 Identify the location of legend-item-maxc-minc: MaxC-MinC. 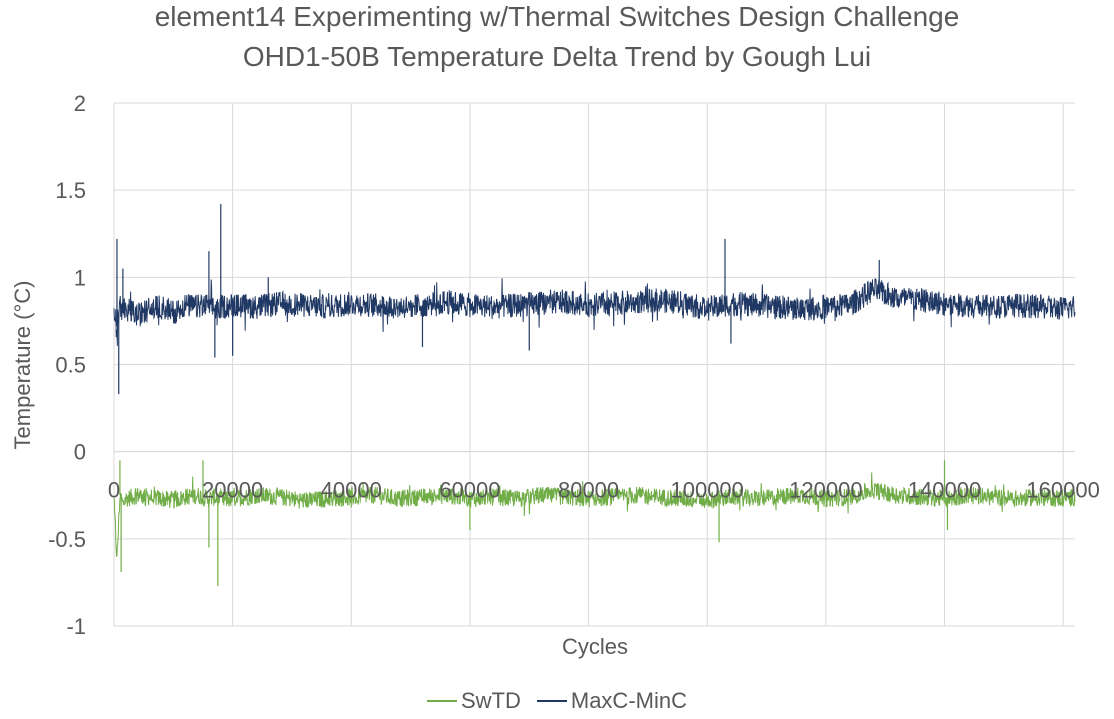
(611, 701).